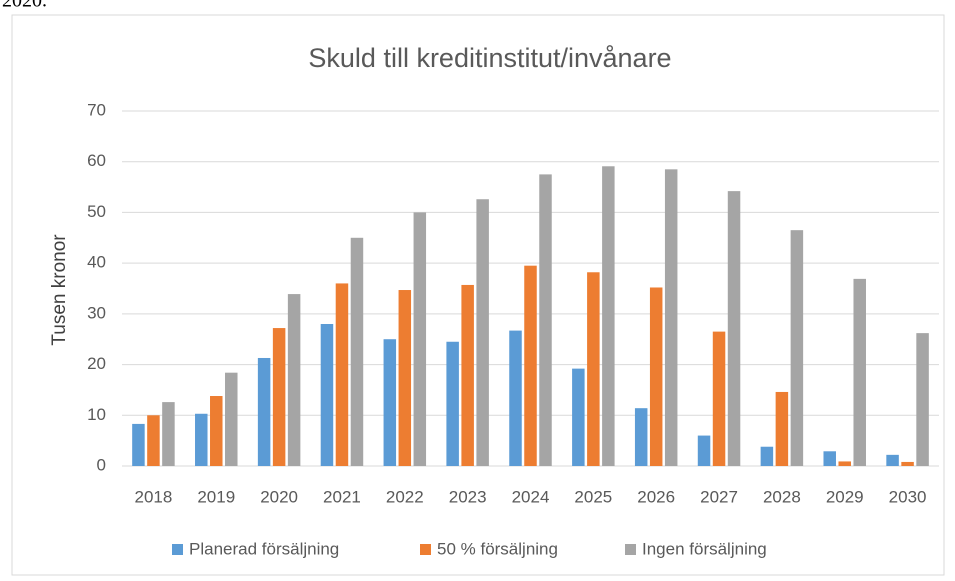 This screenshot has height=581, width=955. What do you see at coordinates (704, 548) in the screenshot?
I see `legend-label: Ingen försäljning` at bounding box center [704, 548].